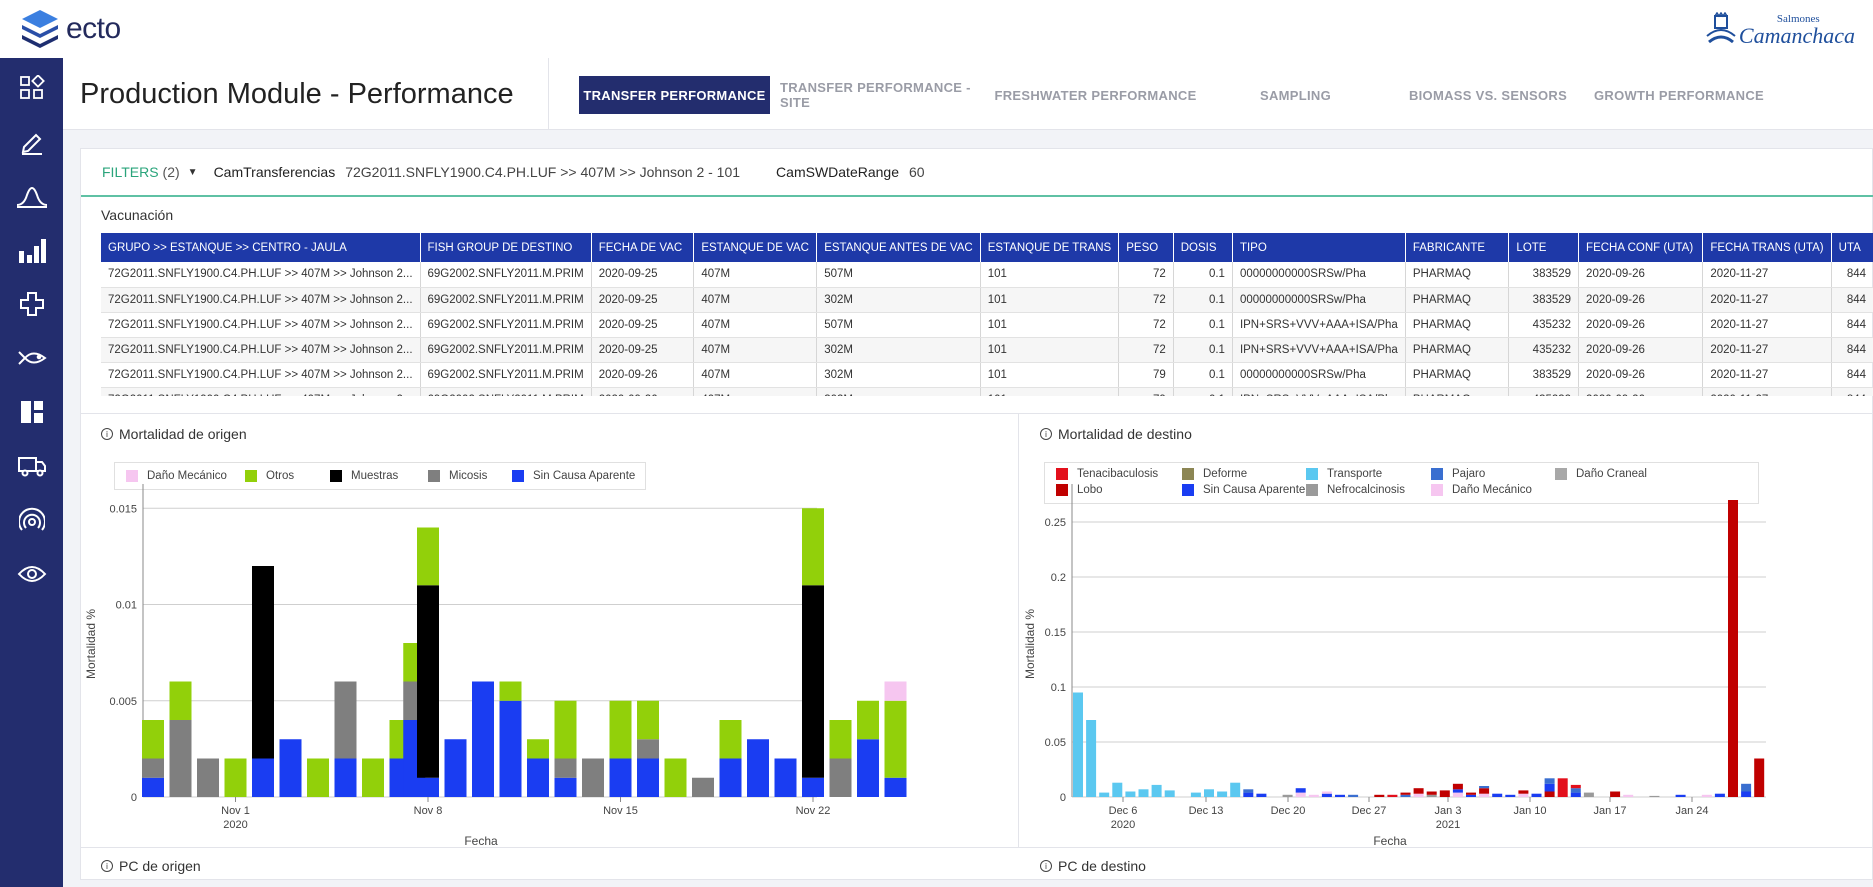 Image resolution: width=1873 pixels, height=887 pixels. I want to click on legend-item: Transporte, so click(1344, 474).